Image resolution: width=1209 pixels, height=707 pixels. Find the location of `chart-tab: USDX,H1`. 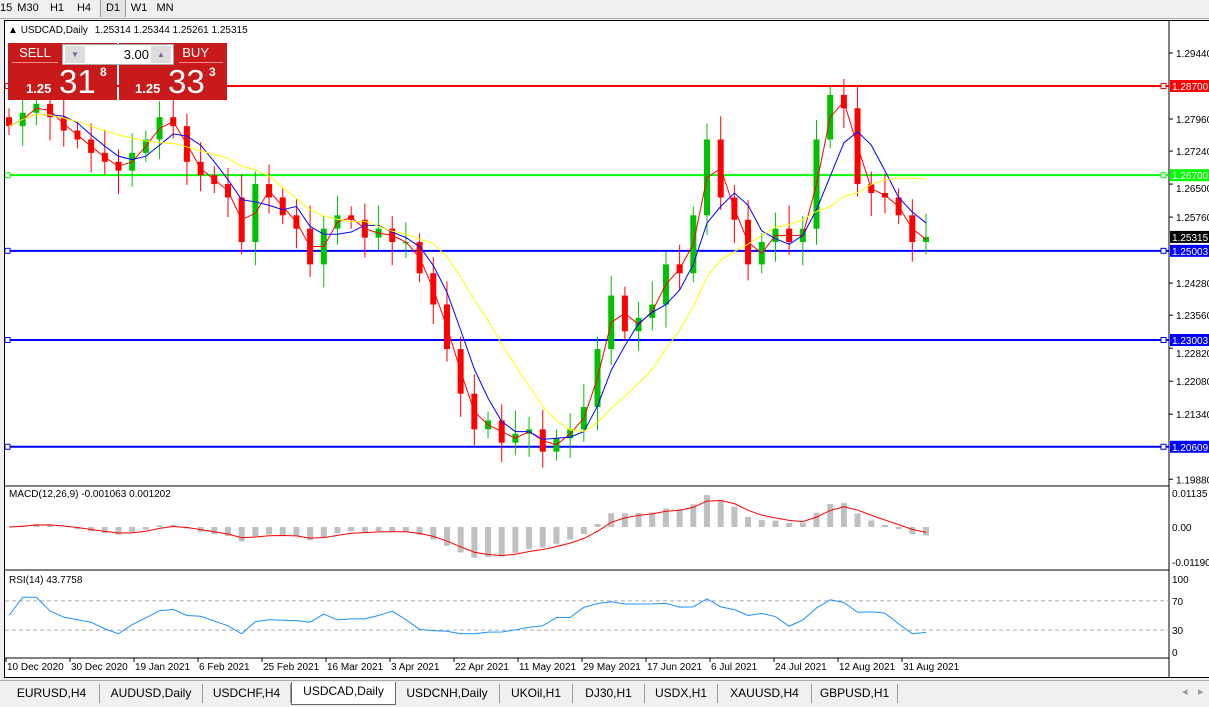

chart-tab: USDX,H1 is located at coordinates (681, 693).